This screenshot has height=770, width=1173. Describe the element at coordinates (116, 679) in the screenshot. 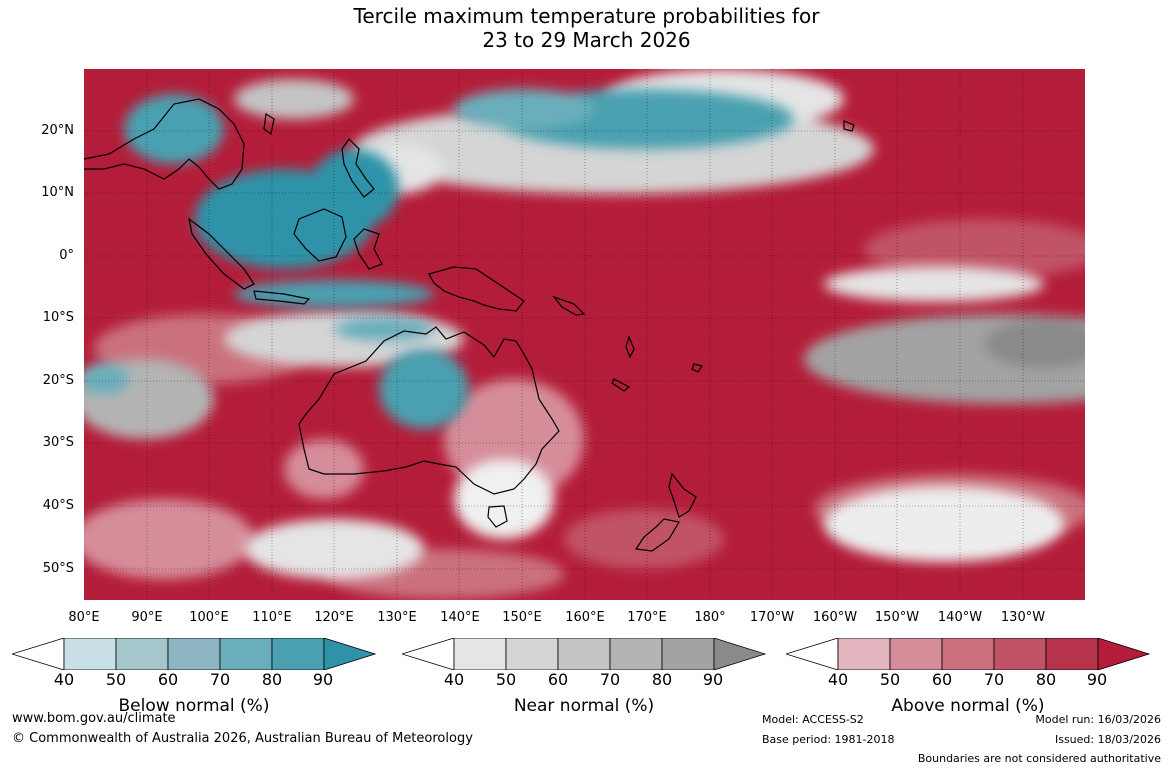

I see `below-normal-tick-50: 50` at that location.